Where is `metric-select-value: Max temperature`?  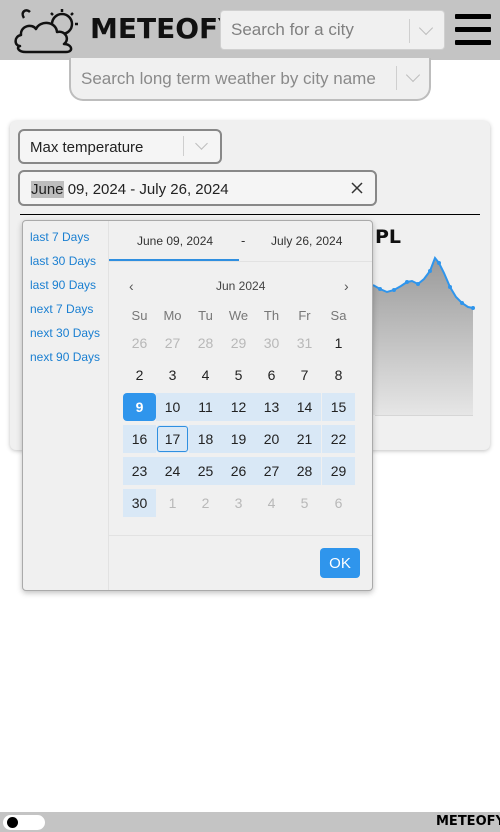
metric-select-value: Max temperature is located at coordinates (87, 147).